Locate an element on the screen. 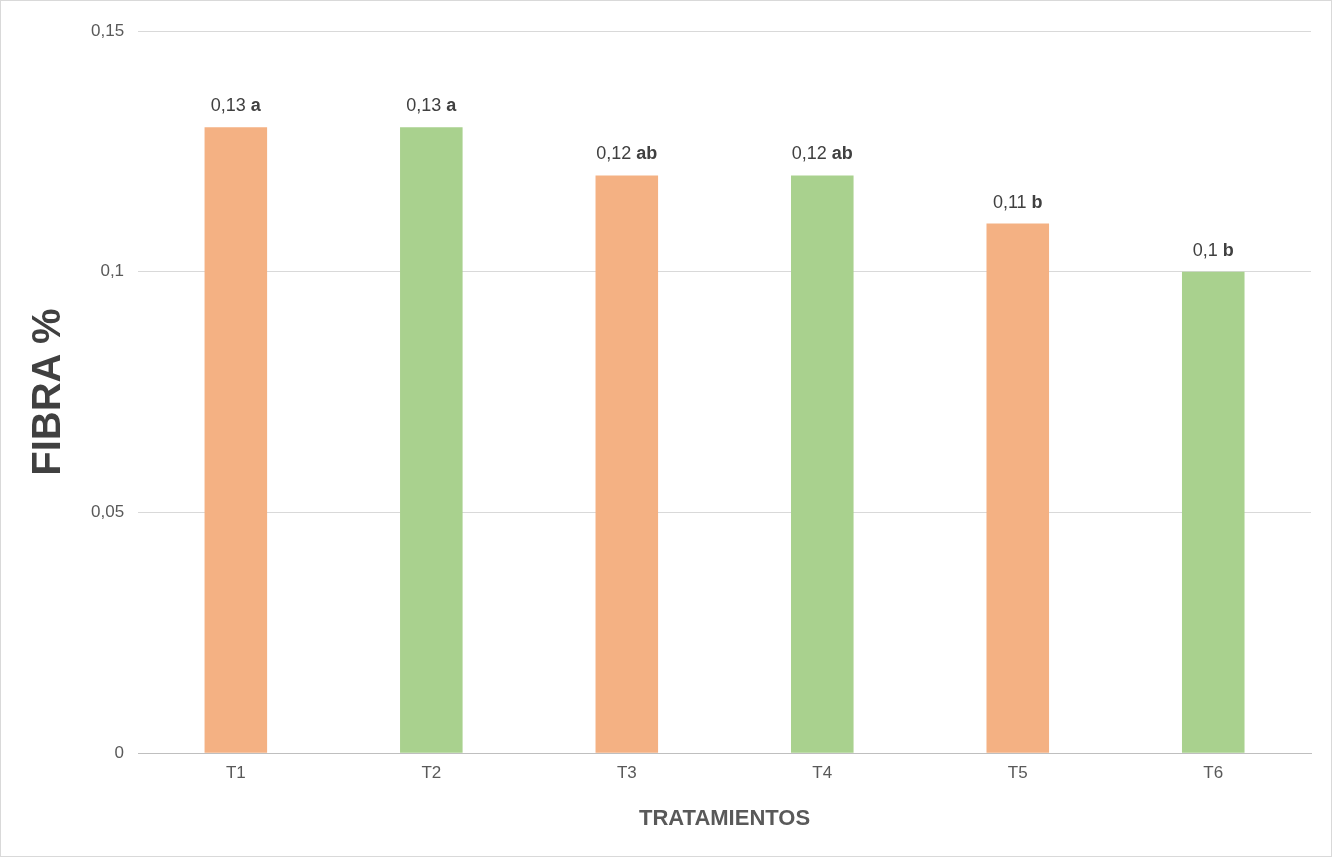 Image resolution: width=1332 pixels, height=857 pixels. y-tick-label: 0,15 is located at coordinates (107, 30).